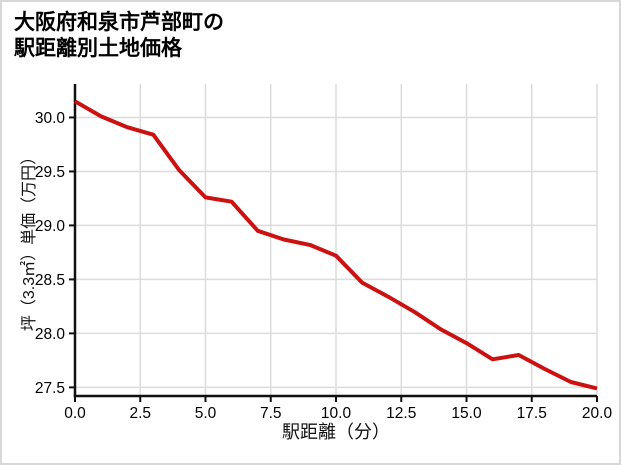 The image size is (621, 465). I want to click on y-axis-title: 坪（3.3㎡）単価（万円）, so click(29, 240).